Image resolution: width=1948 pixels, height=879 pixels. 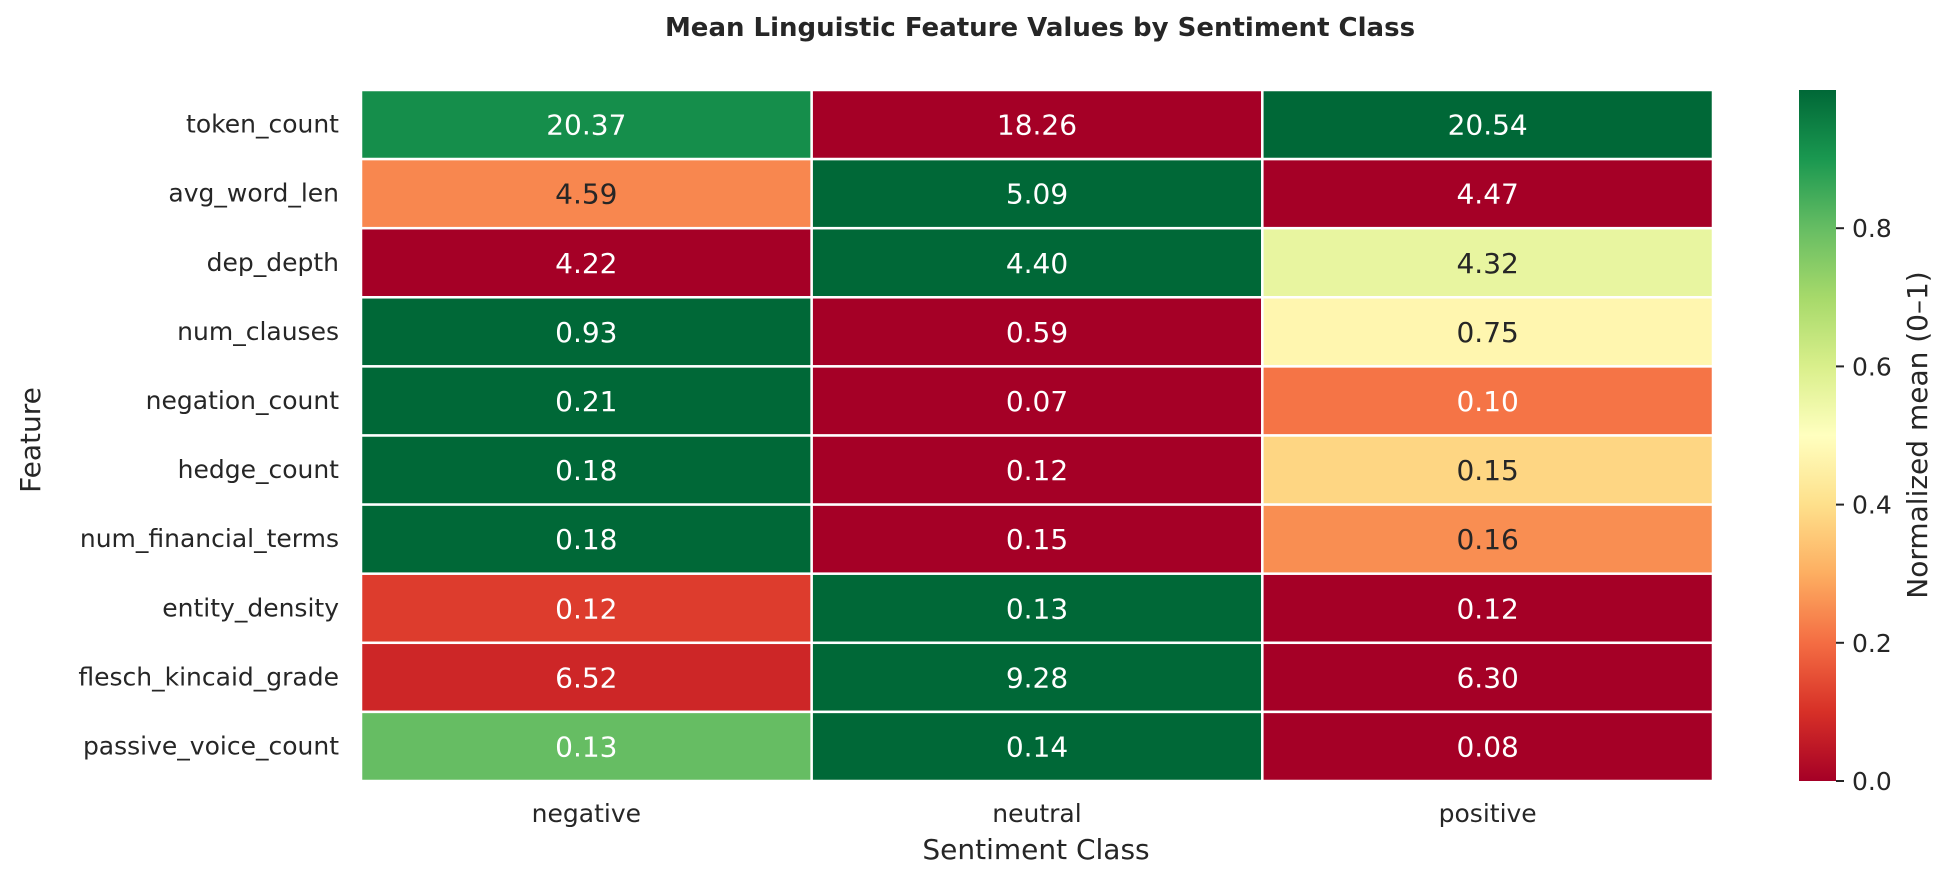 I want to click on cell-annotation: 0.10, so click(x=1487, y=401).